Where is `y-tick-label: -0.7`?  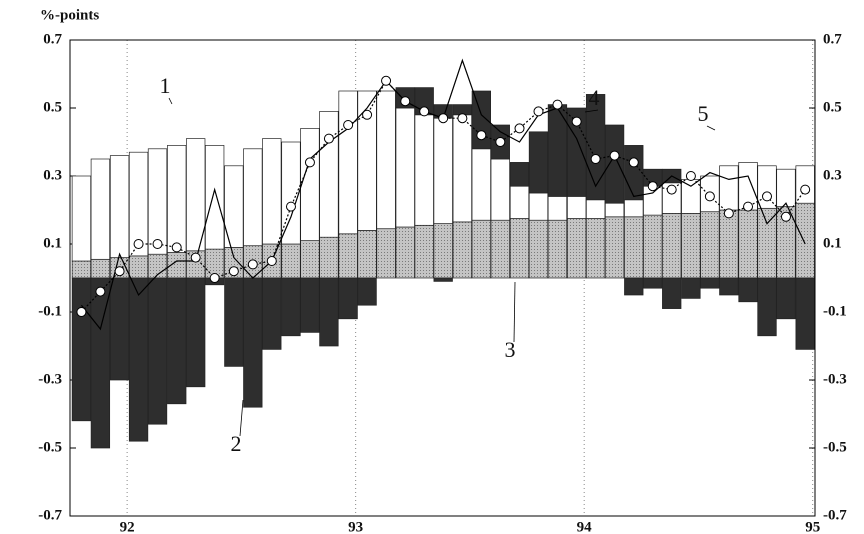
y-tick-label: -0.7 is located at coordinates (50, 515).